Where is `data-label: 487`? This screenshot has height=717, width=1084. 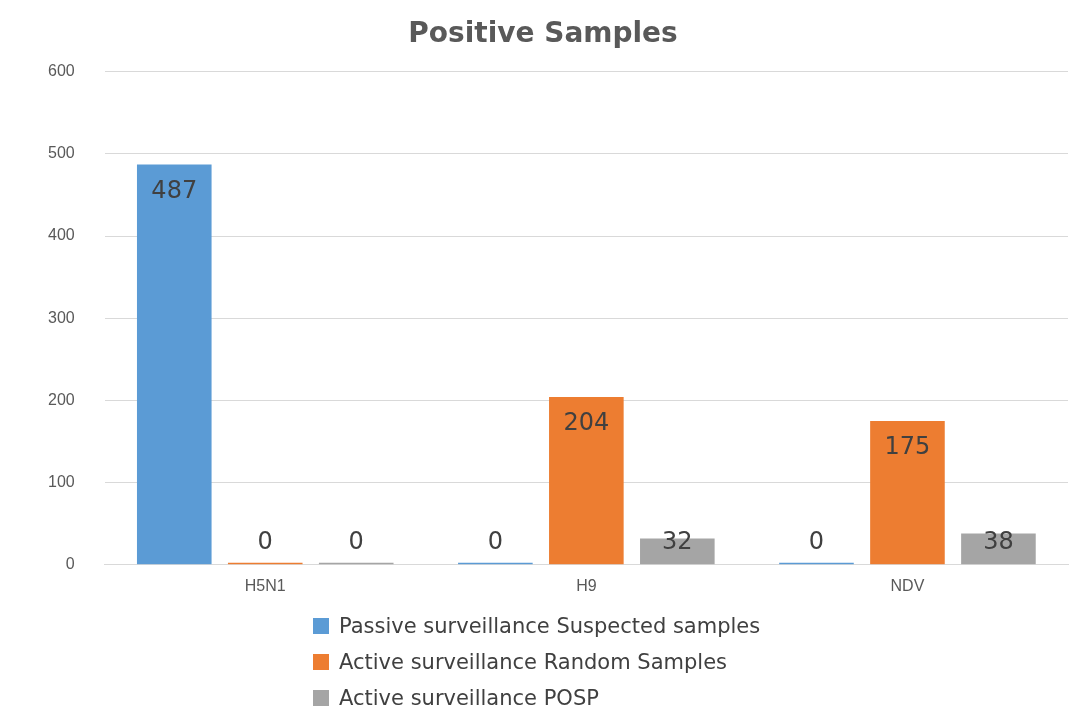 data-label: 487 is located at coordinates (174, 189).